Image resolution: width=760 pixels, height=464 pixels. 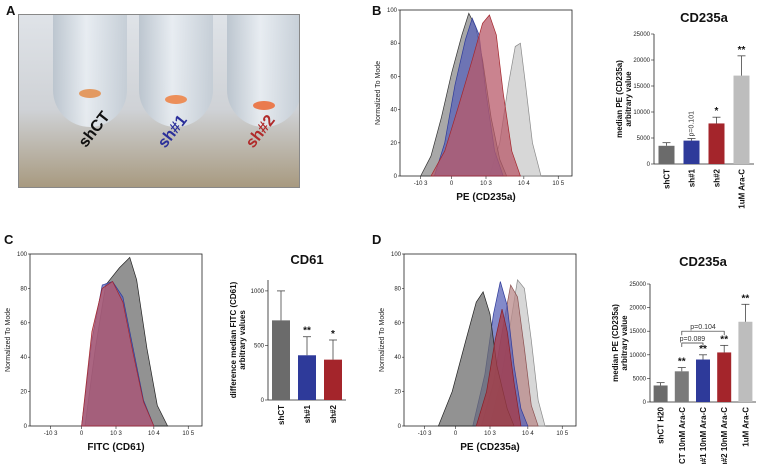 What do you see at coordinates (9, 239) in the screenshot?
I see `panel-letter-c: C` at bounding box center [9, 239].